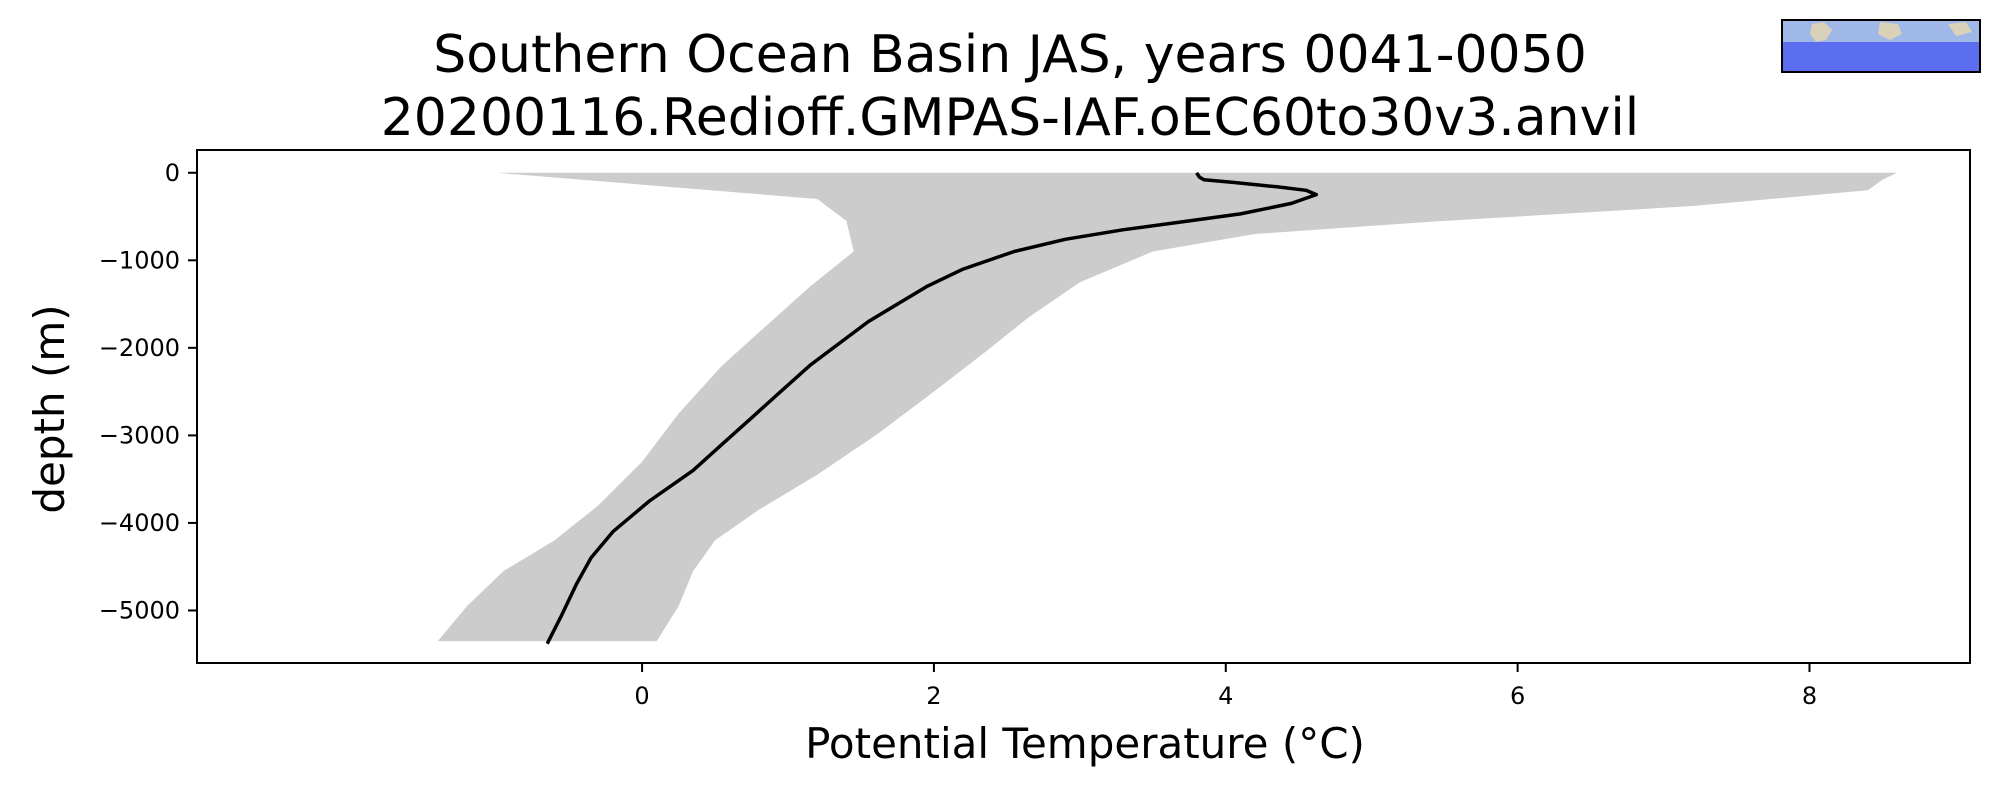 The height and width of the screenshot is (800, 2000). I want to click on x-tick-label: 4, so click(1225, 696).